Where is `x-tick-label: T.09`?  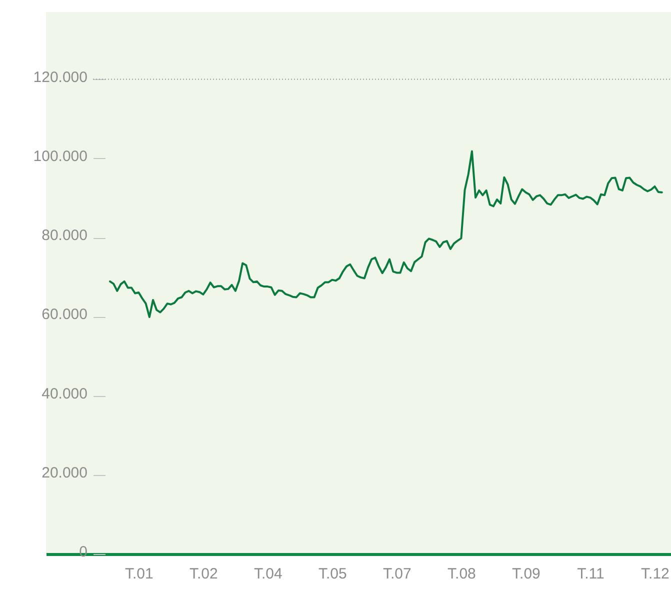 x-tick-label: T.09 is located at coordinates (526, 574).